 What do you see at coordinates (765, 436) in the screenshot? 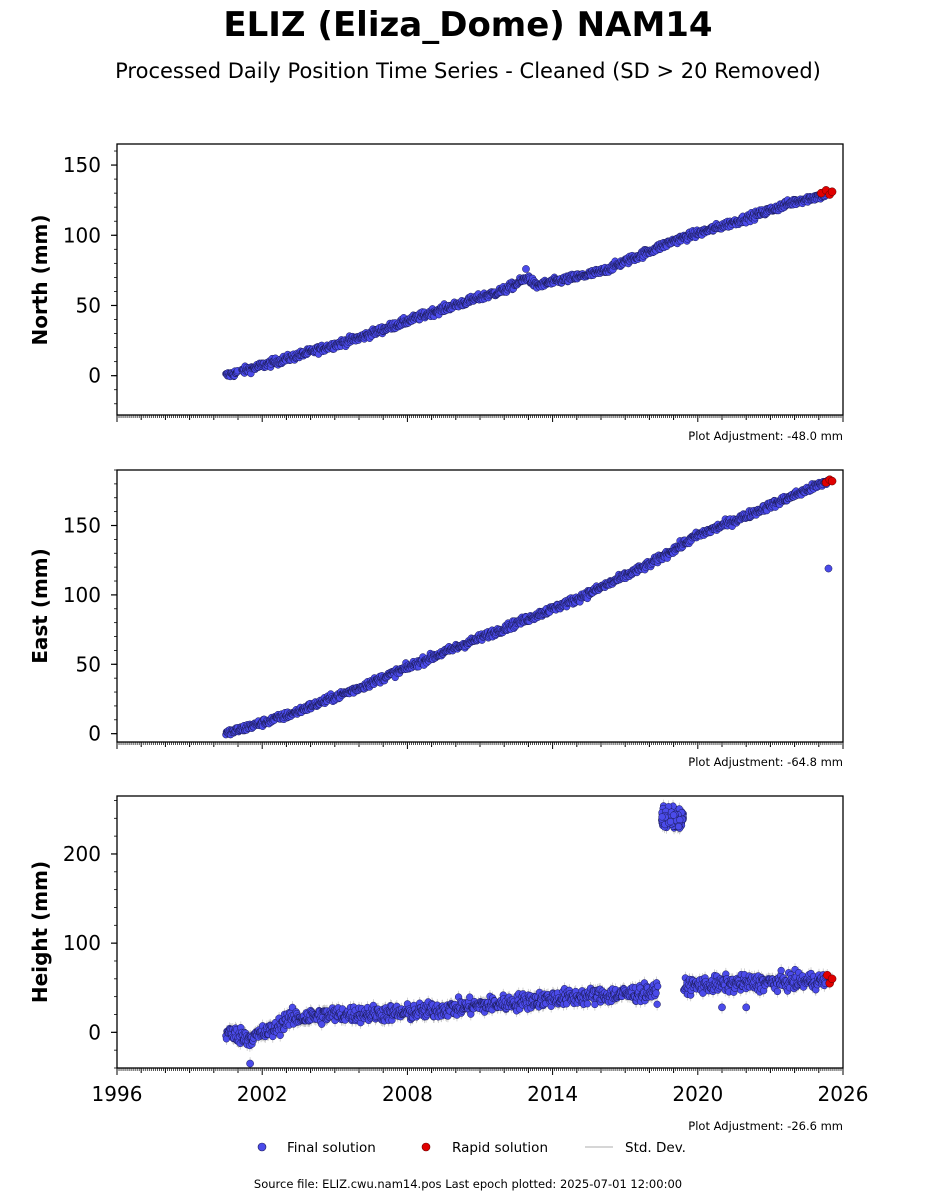
I see `north-plot-adjustment: Plot Adjustment: -48.0 mm` at bounding box center [765, 436].